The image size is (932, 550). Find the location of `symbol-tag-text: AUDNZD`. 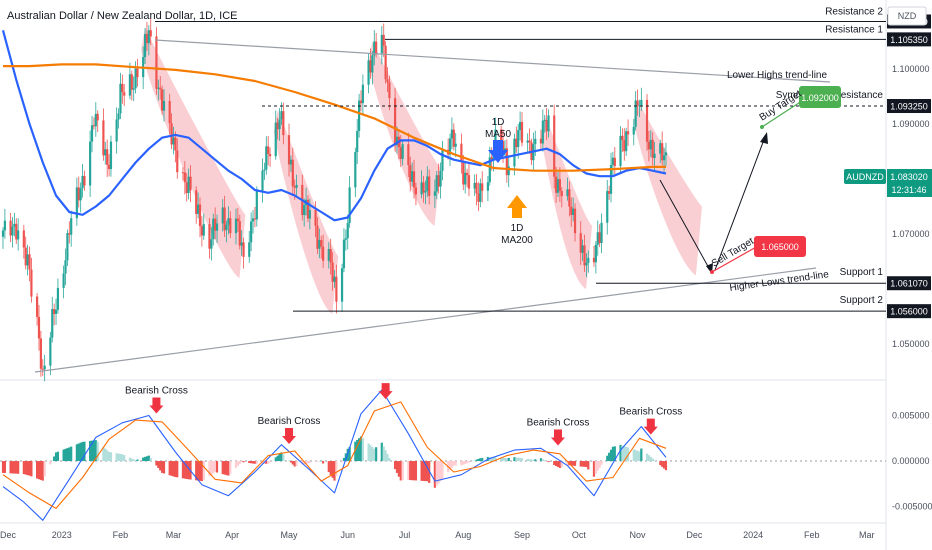

symbol-tag-text: AUDNZD is located at coordinates (865, 177).